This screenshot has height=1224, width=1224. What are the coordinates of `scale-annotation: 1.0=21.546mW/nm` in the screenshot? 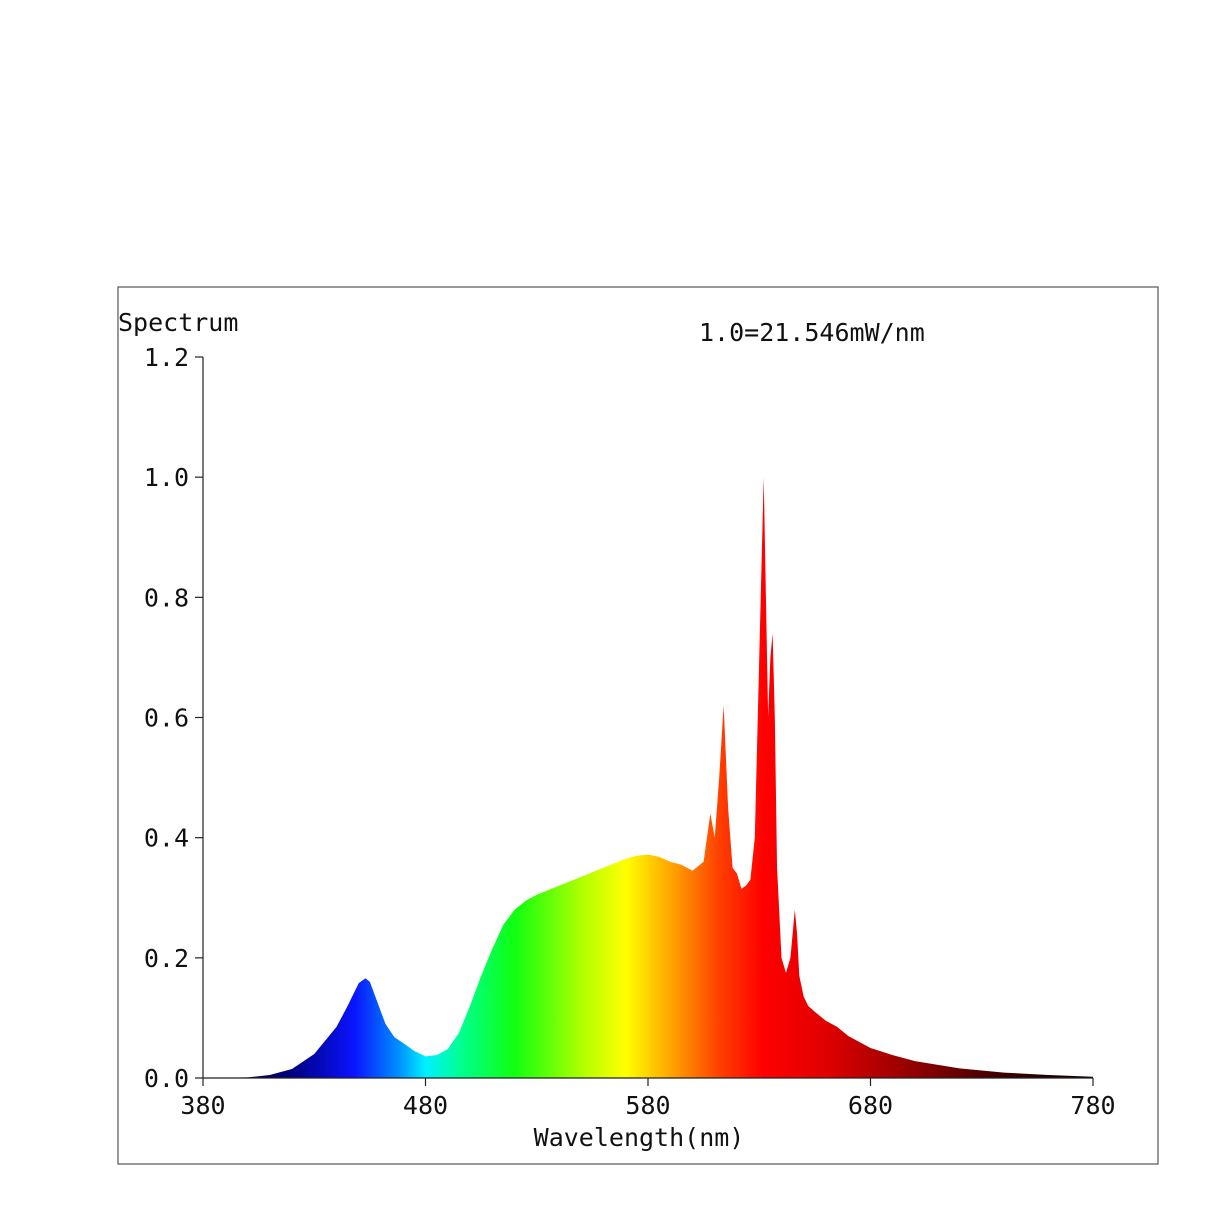 It's located at (812, 332).